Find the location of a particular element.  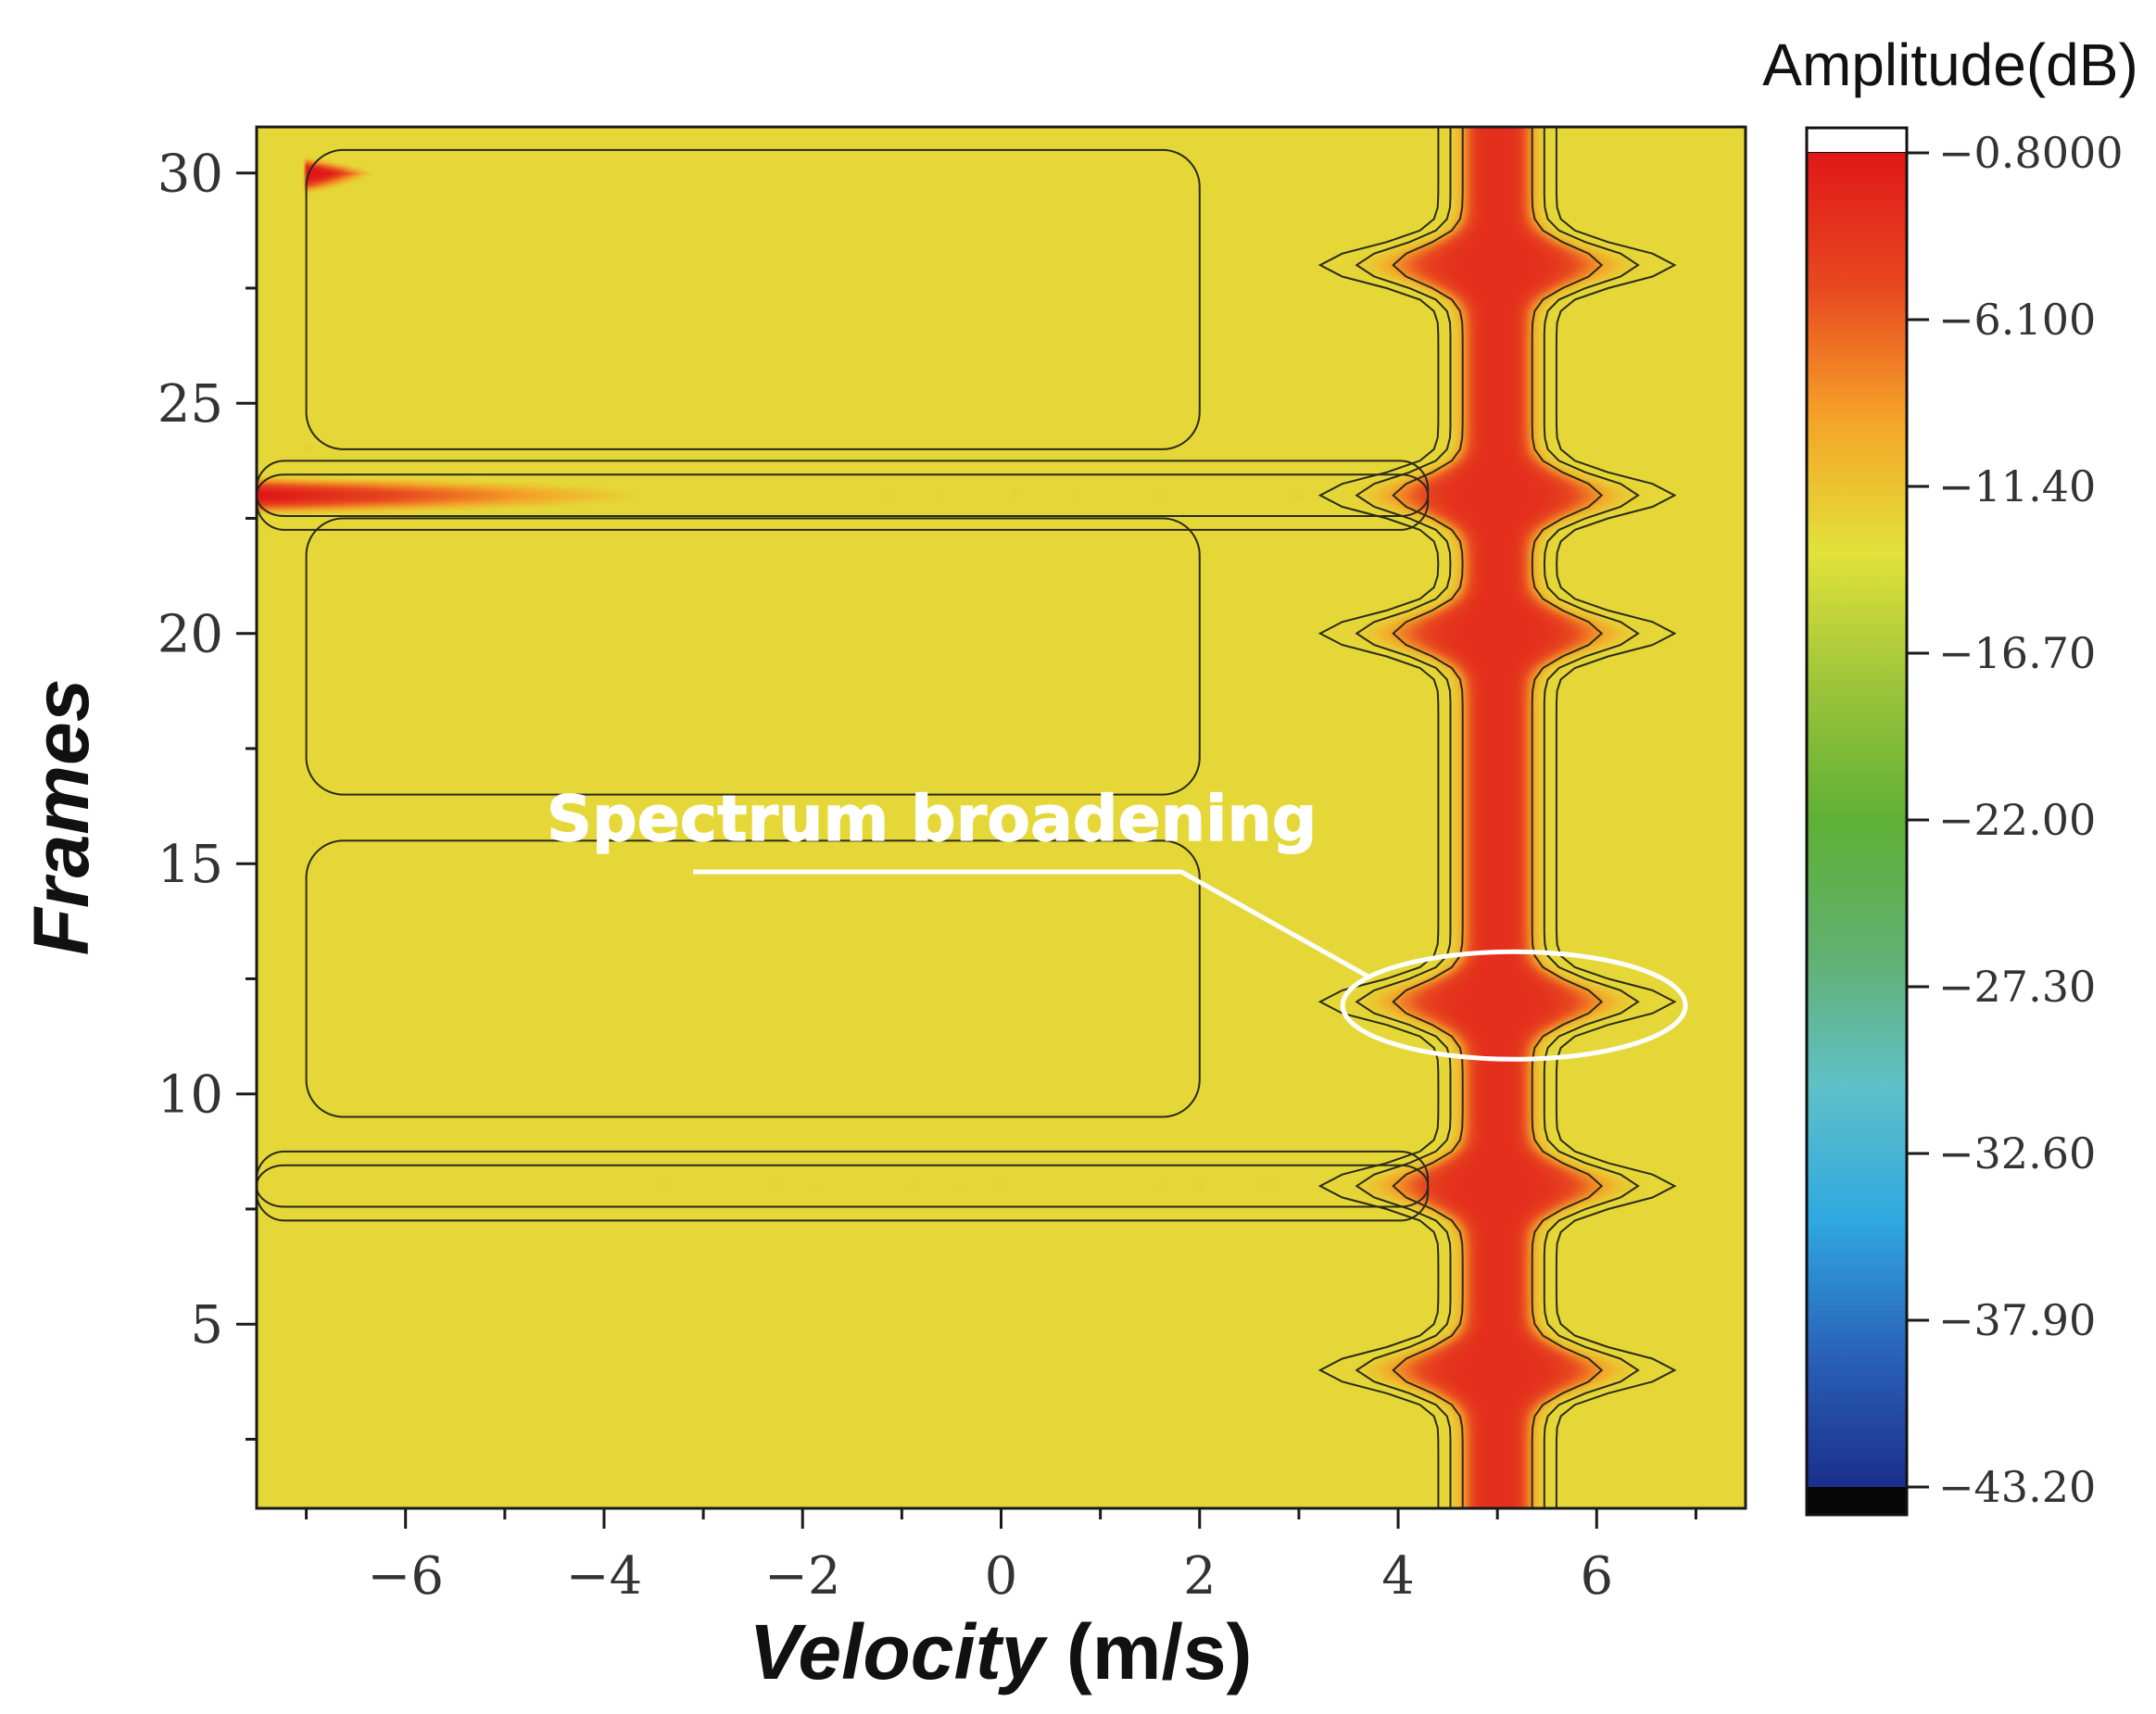

colorbar-title: Amplitude(dB) is located at coordinates (1950, 65).